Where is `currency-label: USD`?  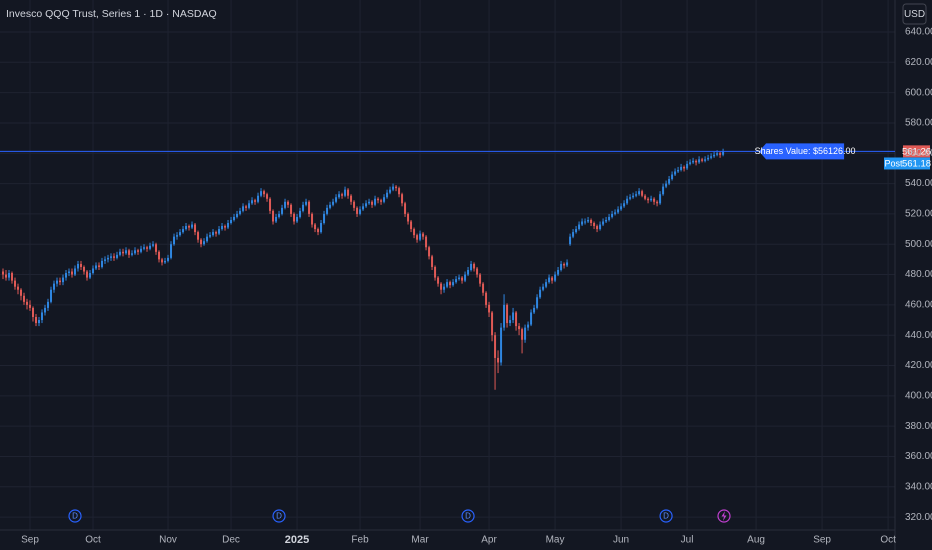 currency-label: USD is located at coordinates (914, 14).